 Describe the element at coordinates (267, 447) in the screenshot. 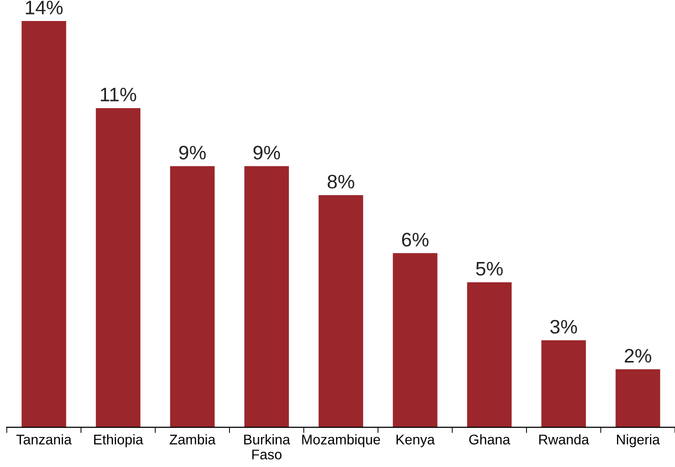

I see `x-tick-label: Burkina Faso` at that location.